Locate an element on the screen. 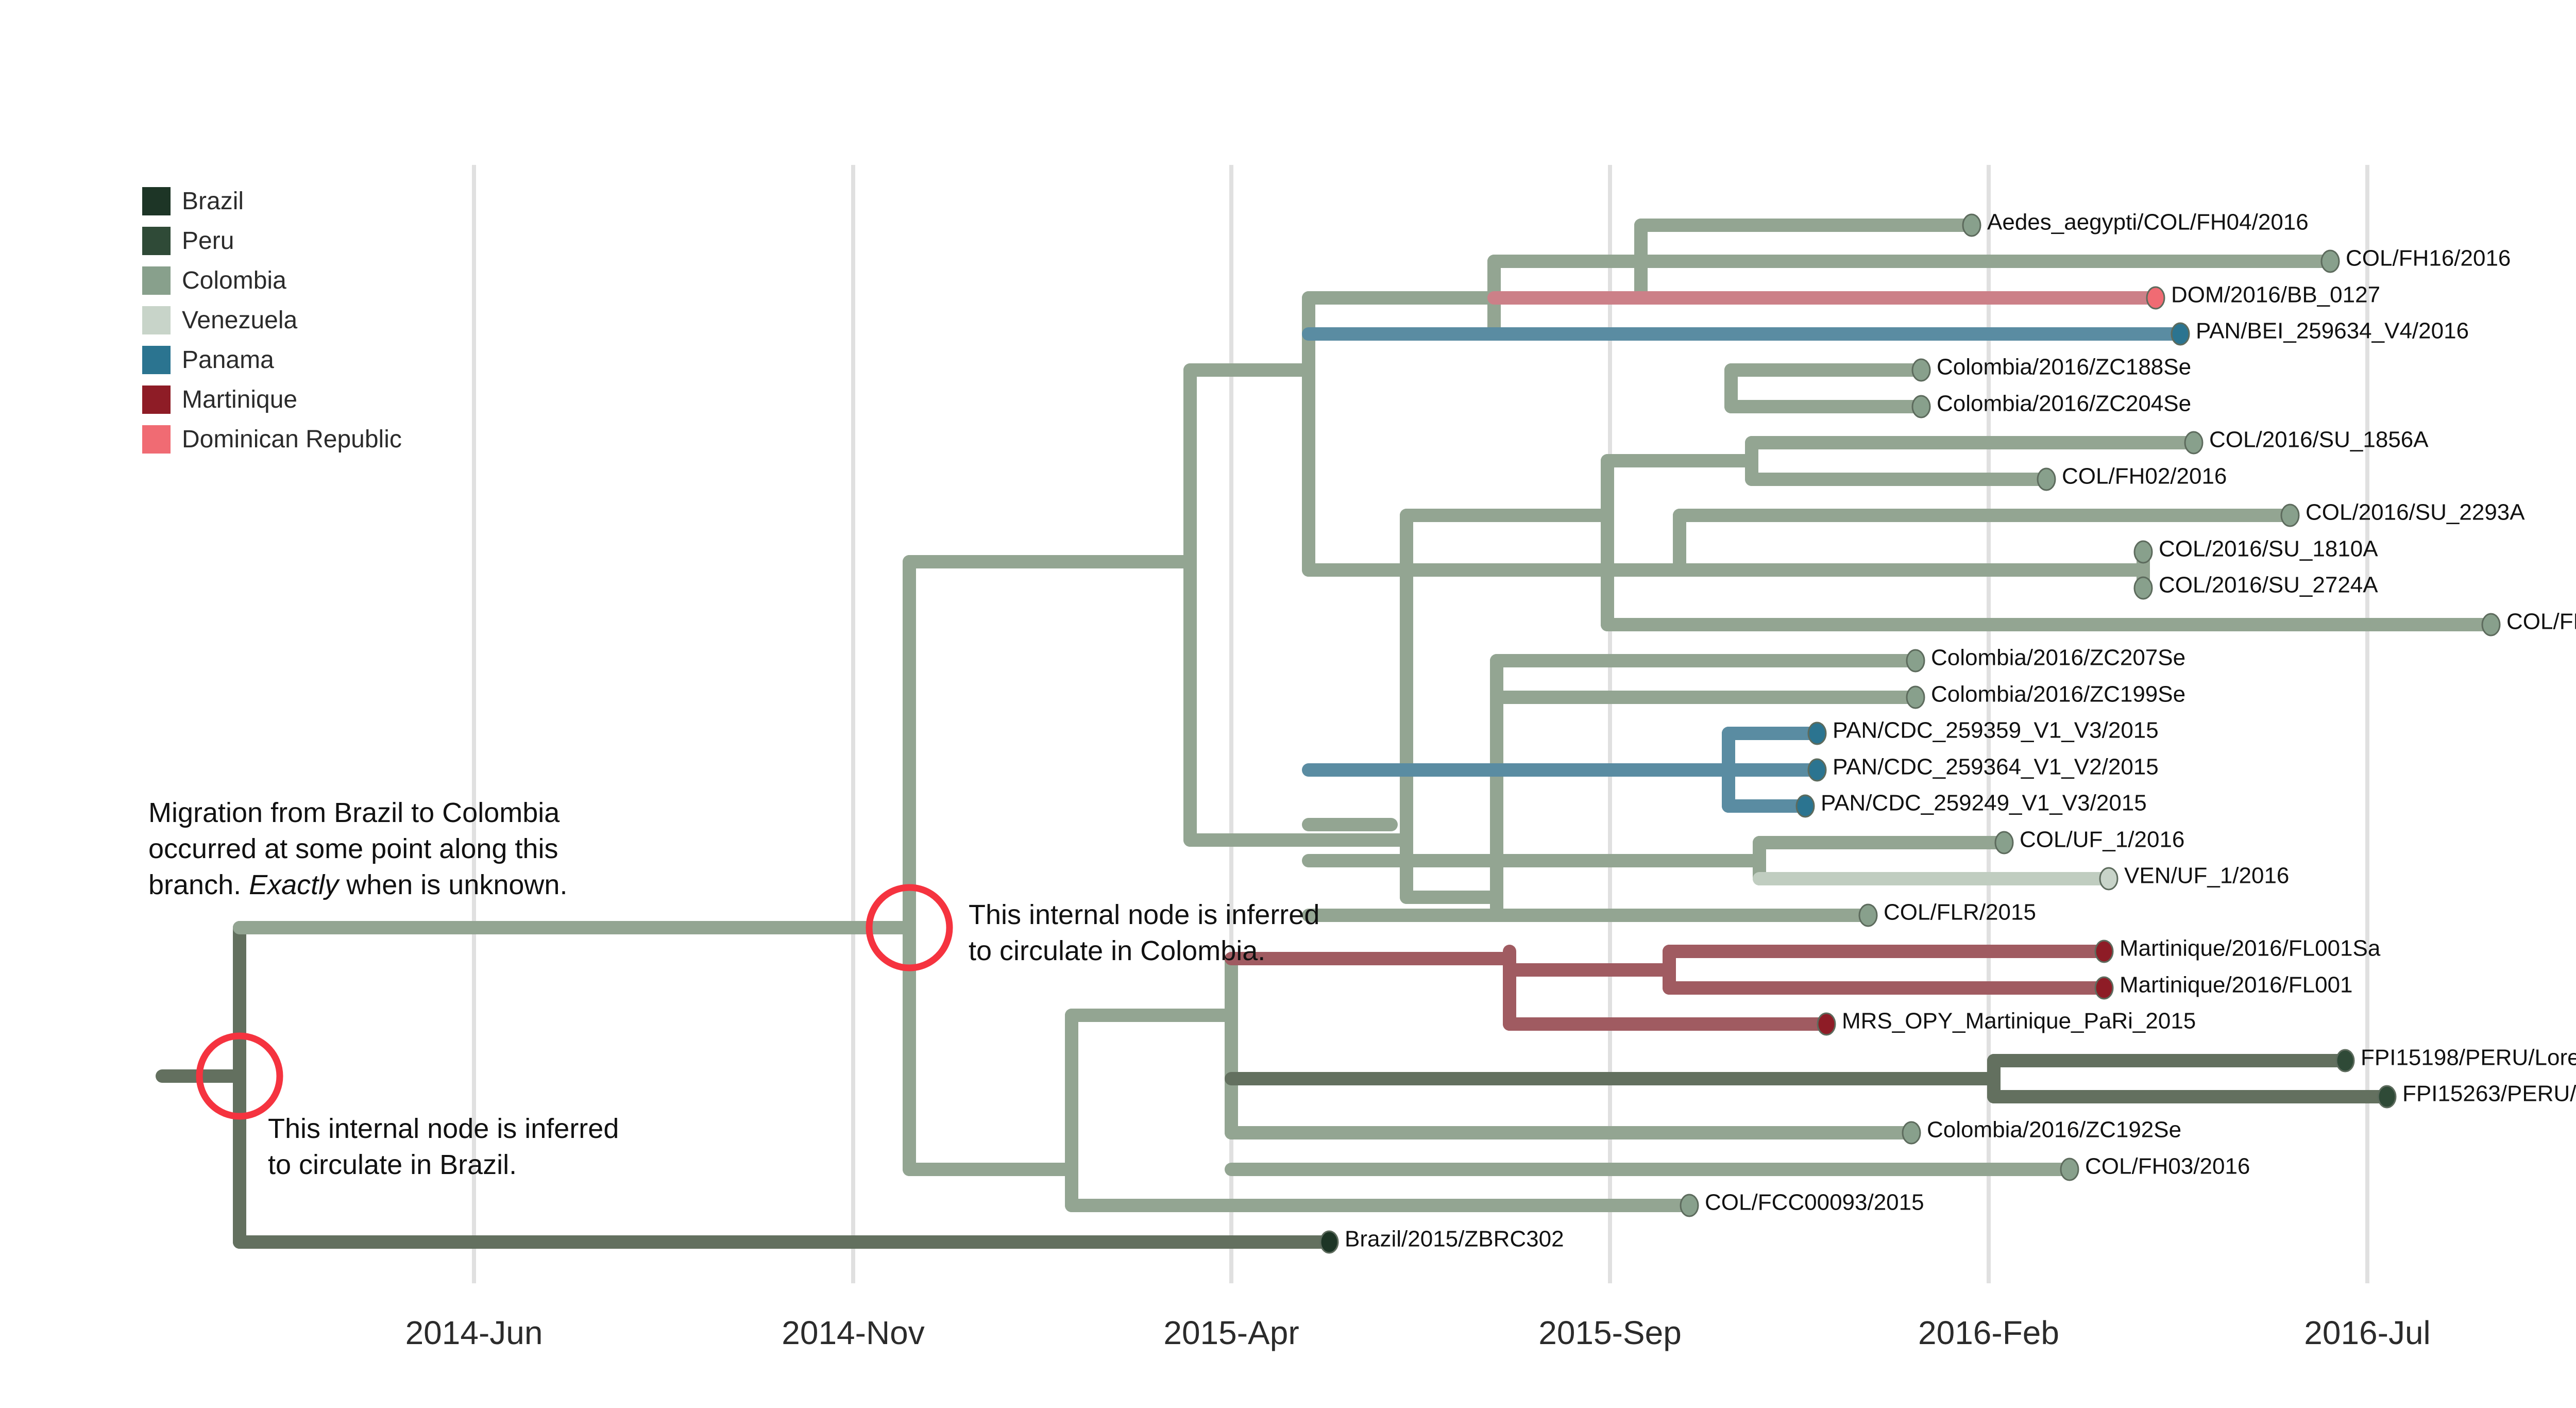 Image resolution: width=2576 pixels, height=1408 pixels. legend-item-venezuela: Venezuela is located at coordinates (272, 320).